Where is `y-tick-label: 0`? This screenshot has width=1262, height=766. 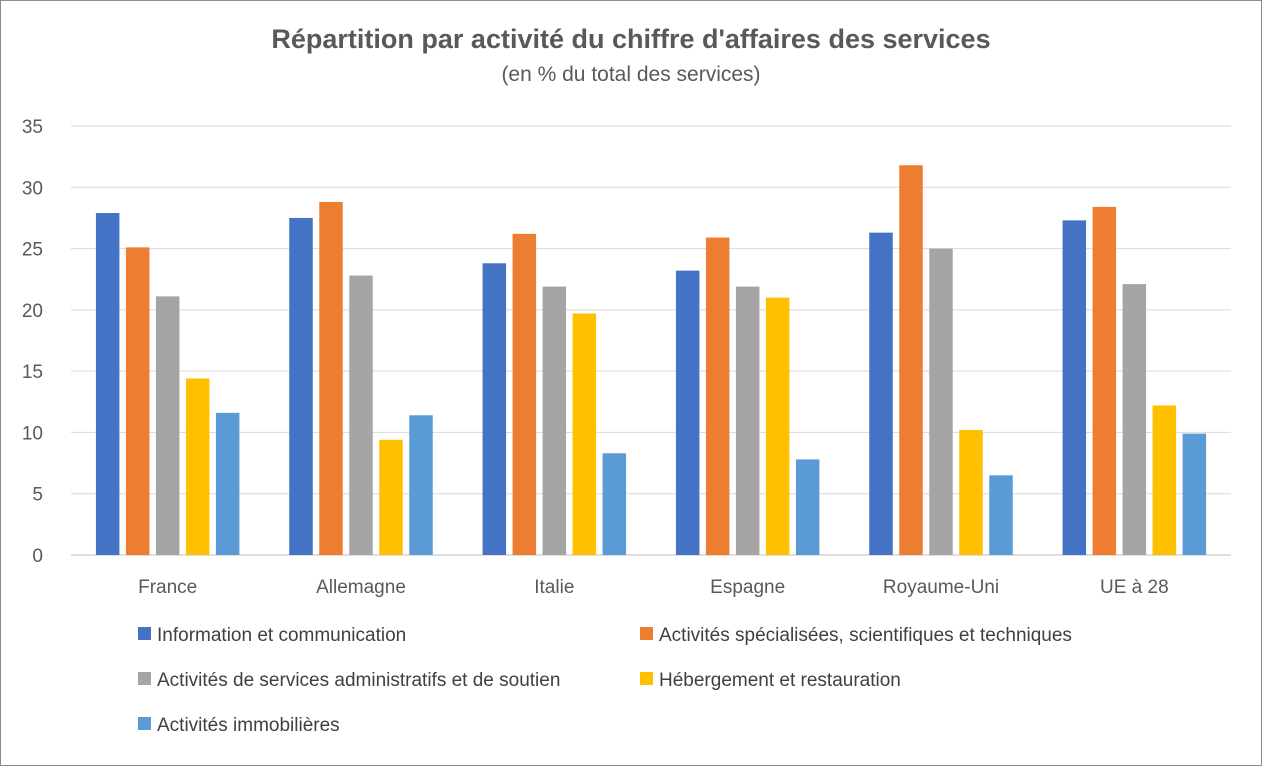
y-tick-label: 0 is located at coordinates (37, 556).